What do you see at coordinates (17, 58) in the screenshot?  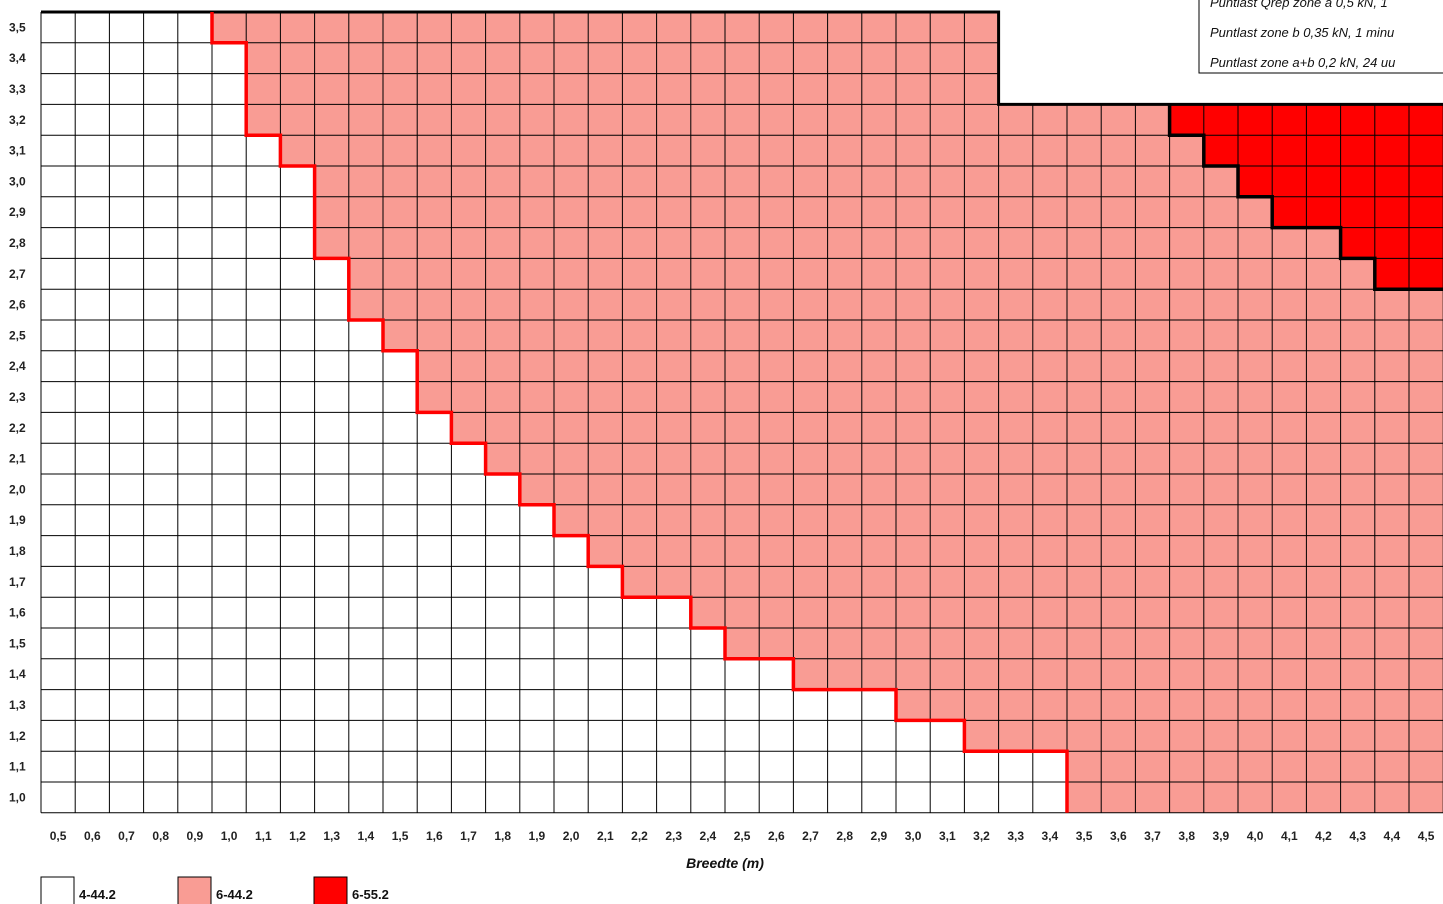 I see `y-tick-label: 3,4` at bounding box center [17, 58].